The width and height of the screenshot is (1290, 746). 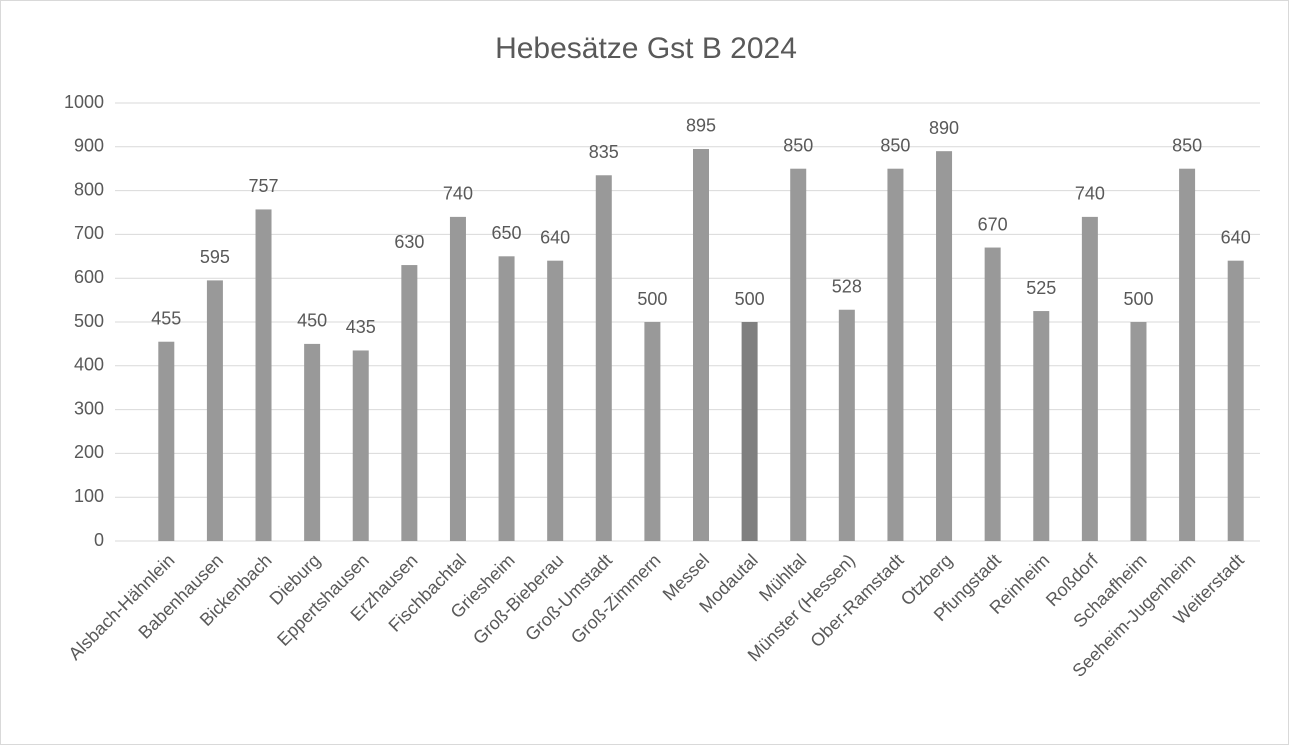 What do you see at coordinates (89, 496) in the screenshot?
I see `y-tick-label: 100` at bounding box center [89, 496].